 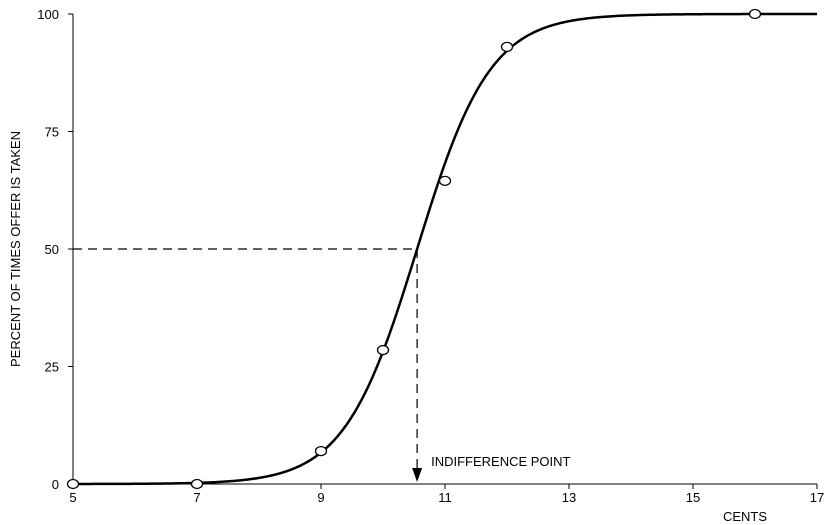 What do you see at coordinates (15, 249) in the screenshot?
I see `y-axis-title: PERCENT OF TIMES OFFER IS TAKEN` at bounding box center [15, 249].